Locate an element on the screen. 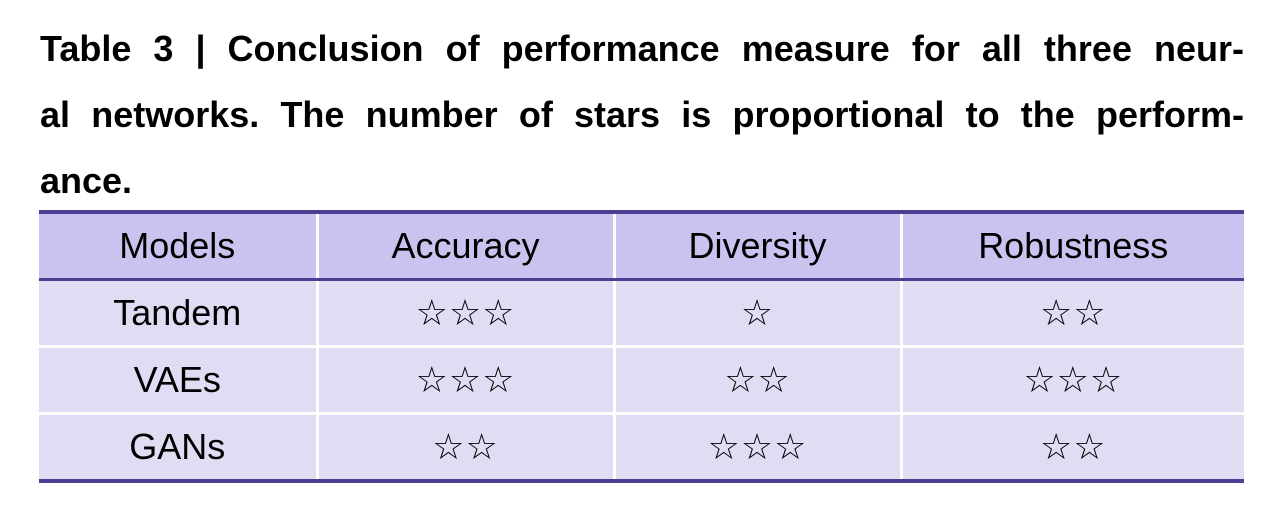  table-row: Tandem ☆☆☆ ☆ ☆☆ is located at coordinates (641, 313).